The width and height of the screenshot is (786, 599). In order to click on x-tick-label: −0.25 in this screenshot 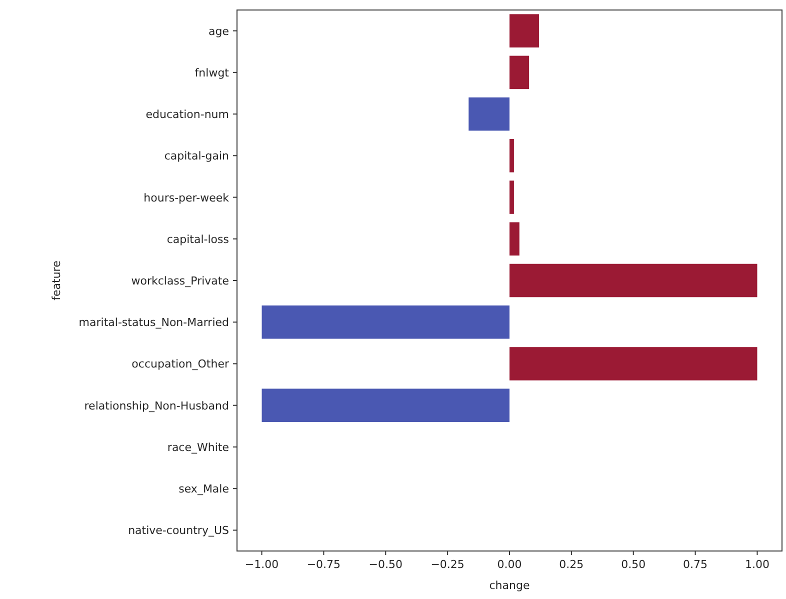, I will do `click(447, 564)`.